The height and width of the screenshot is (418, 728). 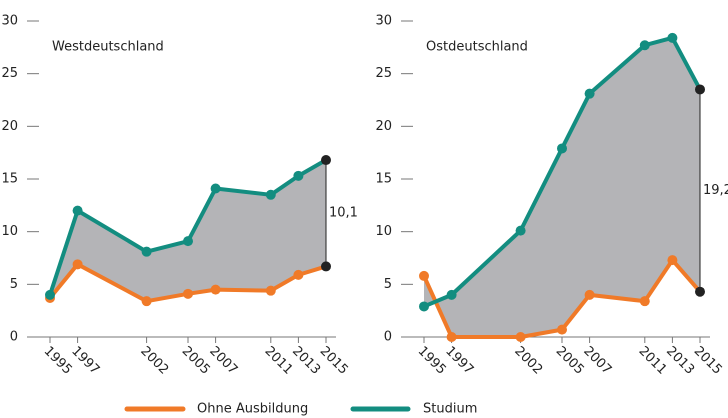 I want to click on panel-title: Ostdeutschland, so click(x=477, y=47).